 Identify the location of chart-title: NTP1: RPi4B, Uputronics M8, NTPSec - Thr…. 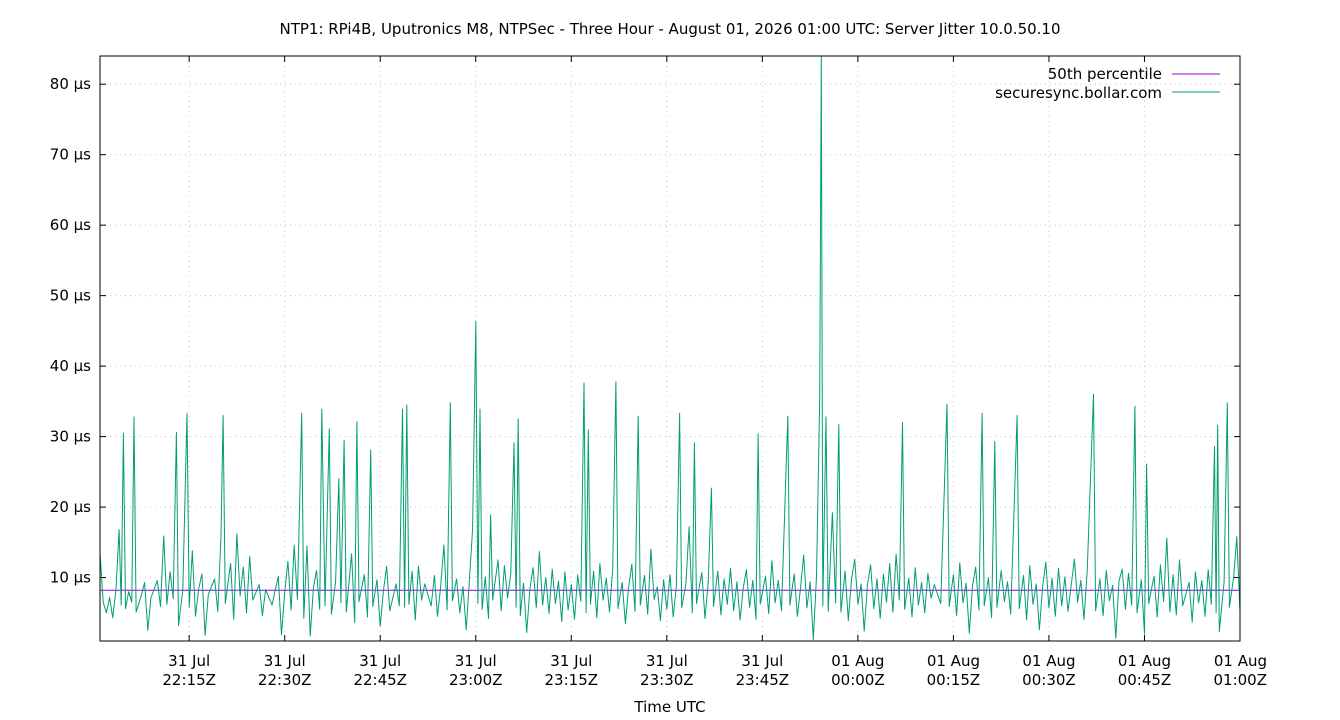
(669, 29).